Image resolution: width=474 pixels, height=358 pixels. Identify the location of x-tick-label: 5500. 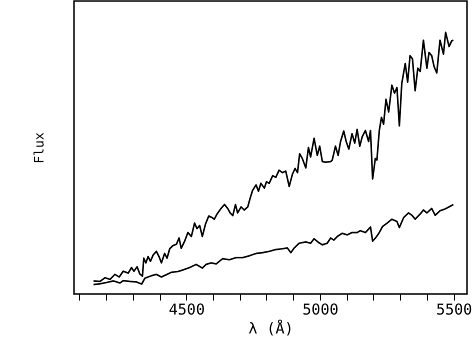
(454, 309).